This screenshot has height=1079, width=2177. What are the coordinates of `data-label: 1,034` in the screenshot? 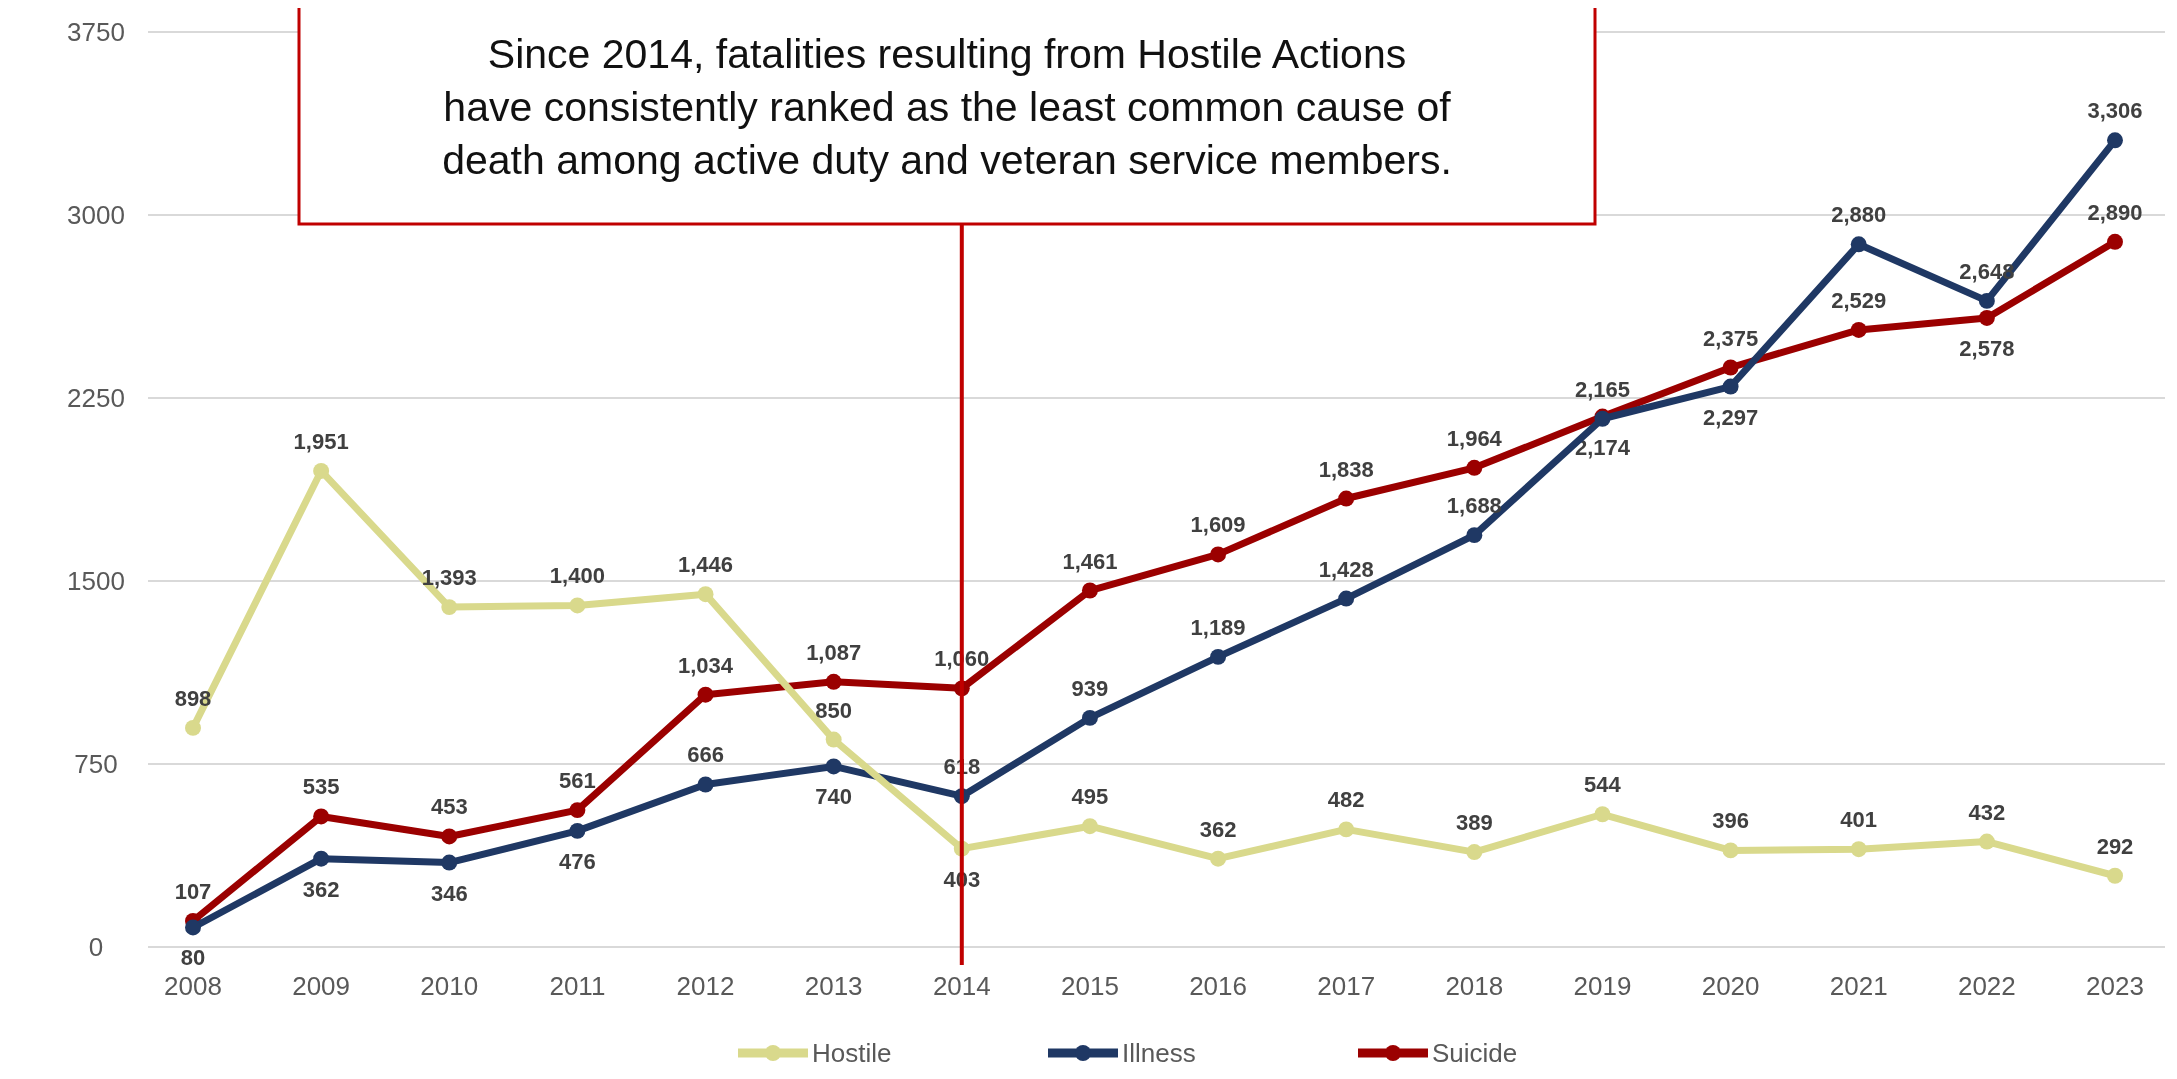 It's located at (706, 665).